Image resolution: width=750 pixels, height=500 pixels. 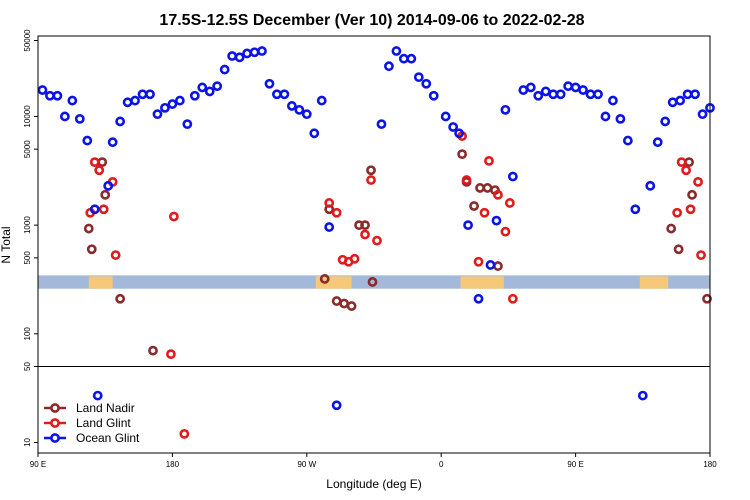 What do you see at coordinates (27, 149) in the screenshot?
I see `y-tick-label: 5000` at bounding box center [27, 149].